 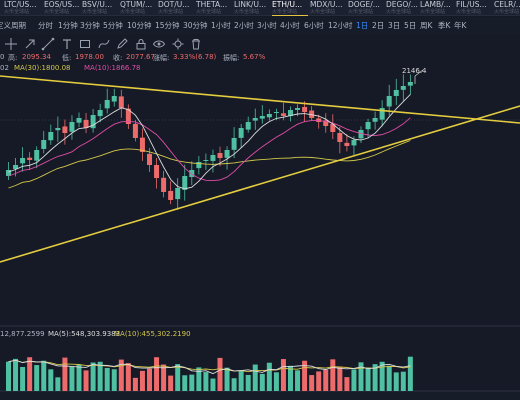 What do you see at coordinates (176, 8) in the screenshot?
I see `symbol-tab: DOT/U... 火币全球站` at bounding box center [176, 8].